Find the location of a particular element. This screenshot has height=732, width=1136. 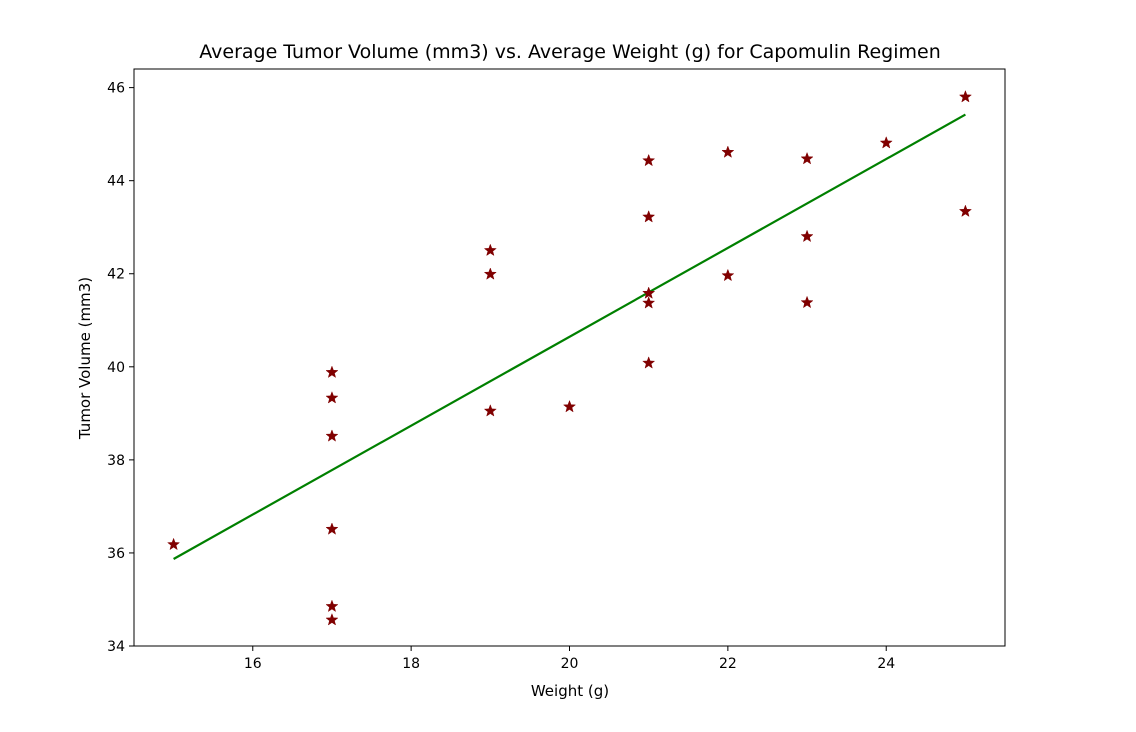

x-axis-label: Weight (g) is located at coordinates (570, 691).